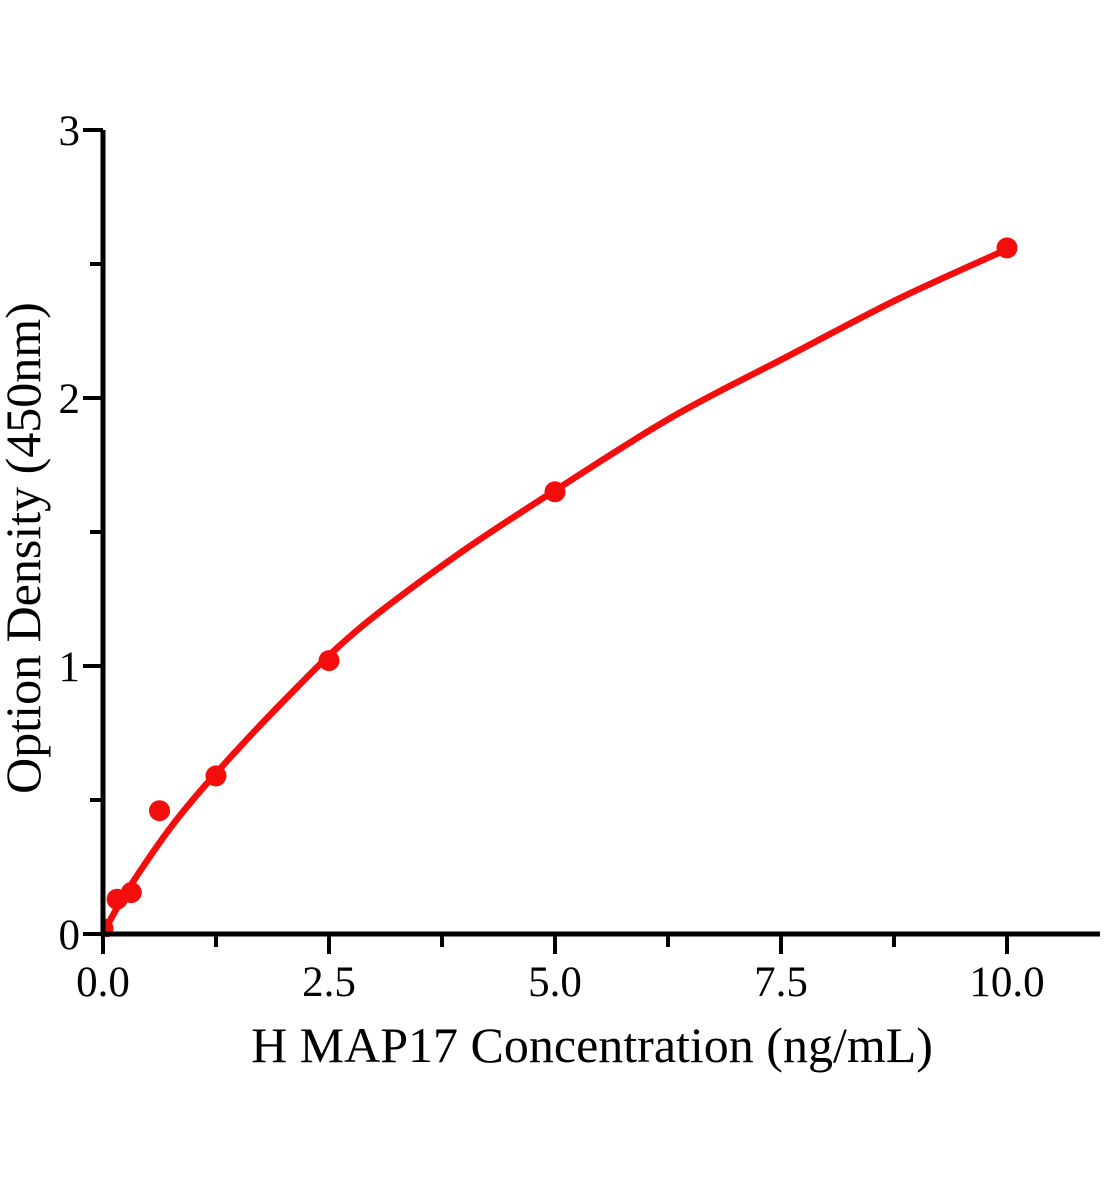 The height and width of the screenshot is (1200, 1104). What do you see at coordinates (555, 982) in the screenshot?
I see `x-tick-label: 5.0` at bounding box center [555, 982].